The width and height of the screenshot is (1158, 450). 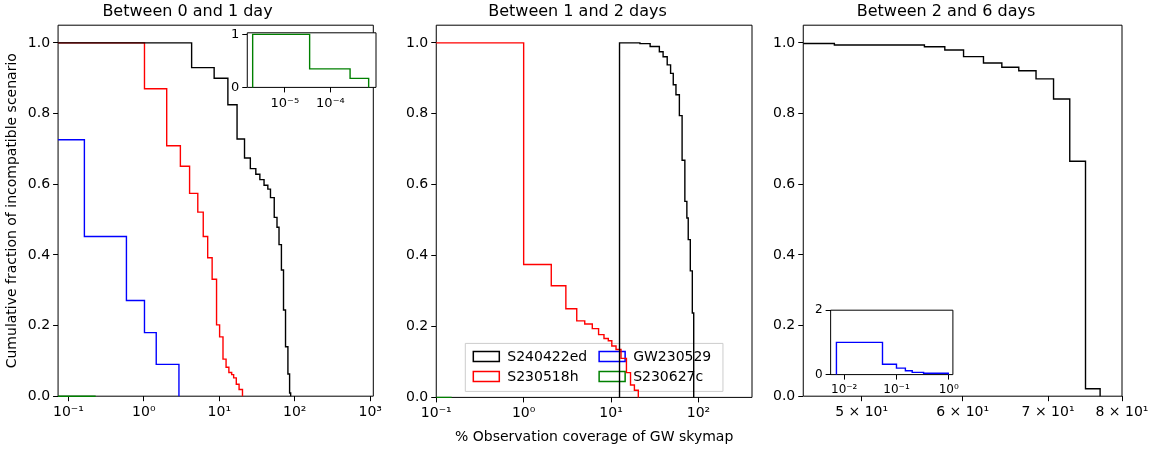 I want to click on y-tick-label: 2, so click(x=818, y=309).